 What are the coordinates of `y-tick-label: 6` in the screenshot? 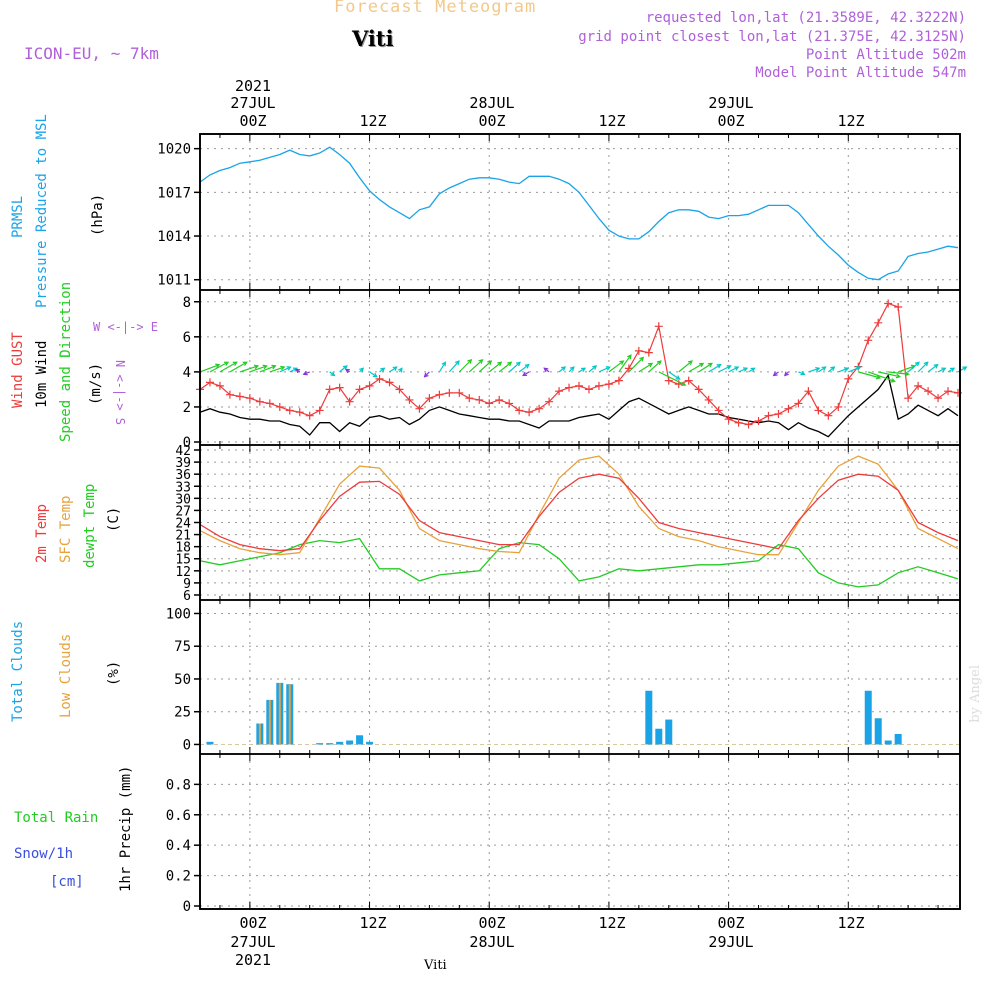 It's located at (187, 596).